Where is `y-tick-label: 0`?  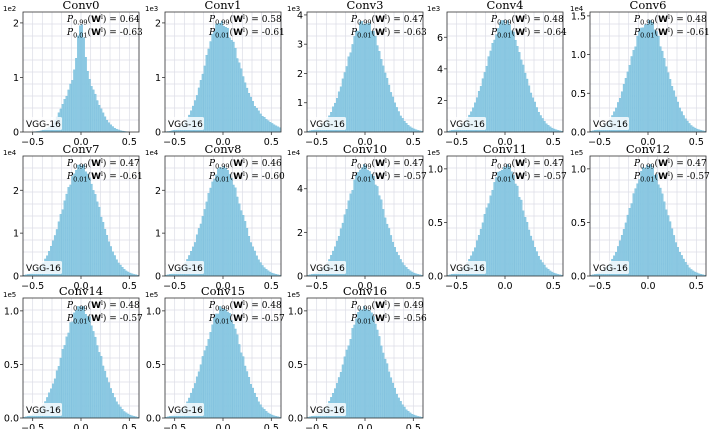 y-tick-label: 0 is located at coordinates (158, 133).